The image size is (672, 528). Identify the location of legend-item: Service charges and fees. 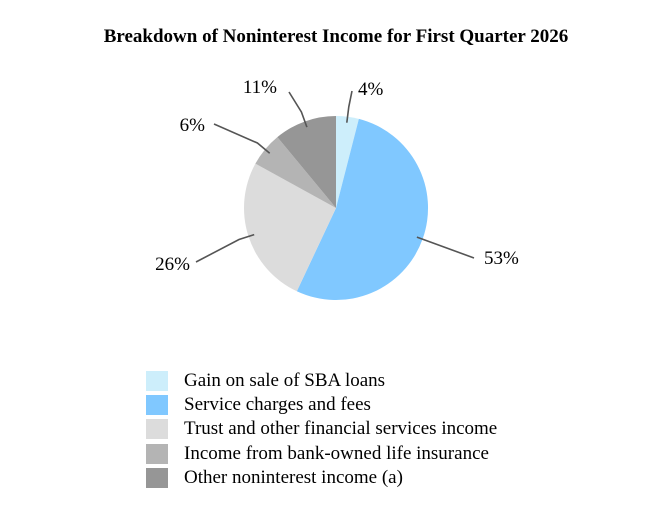
(321, 405).